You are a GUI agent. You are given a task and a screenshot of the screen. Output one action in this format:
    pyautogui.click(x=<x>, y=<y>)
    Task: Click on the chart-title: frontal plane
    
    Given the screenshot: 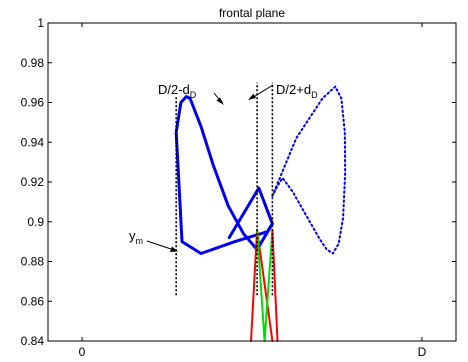 What is the action you would take?
    pyautogui.click(x=252, y=13)
    